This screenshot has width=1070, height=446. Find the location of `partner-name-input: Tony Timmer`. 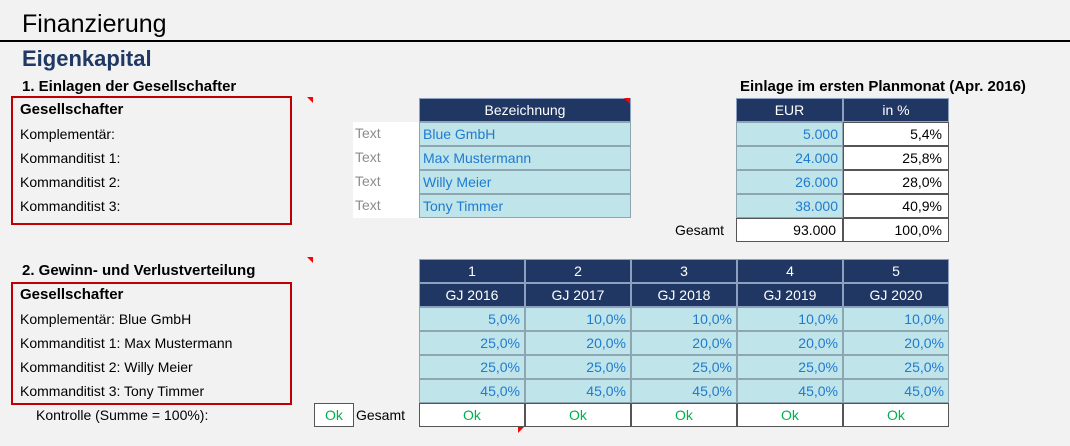

partner-name-input: Tony Timmer is located at coordinates (525, 206).